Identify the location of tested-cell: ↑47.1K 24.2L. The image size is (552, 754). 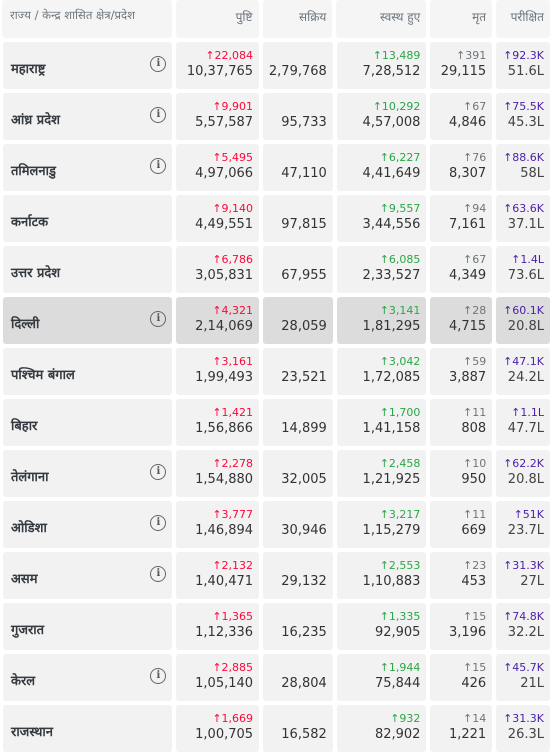
(523, 371).